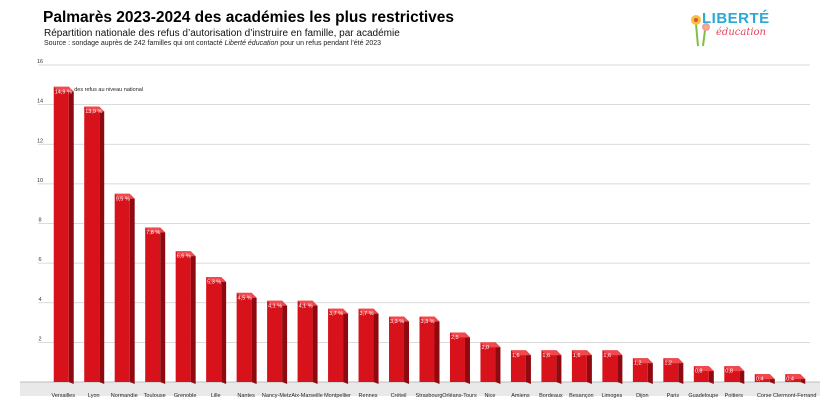 The width and height of the screenshot is (840, 420). I want to click on data-label: 0,4, so click(760, 380).